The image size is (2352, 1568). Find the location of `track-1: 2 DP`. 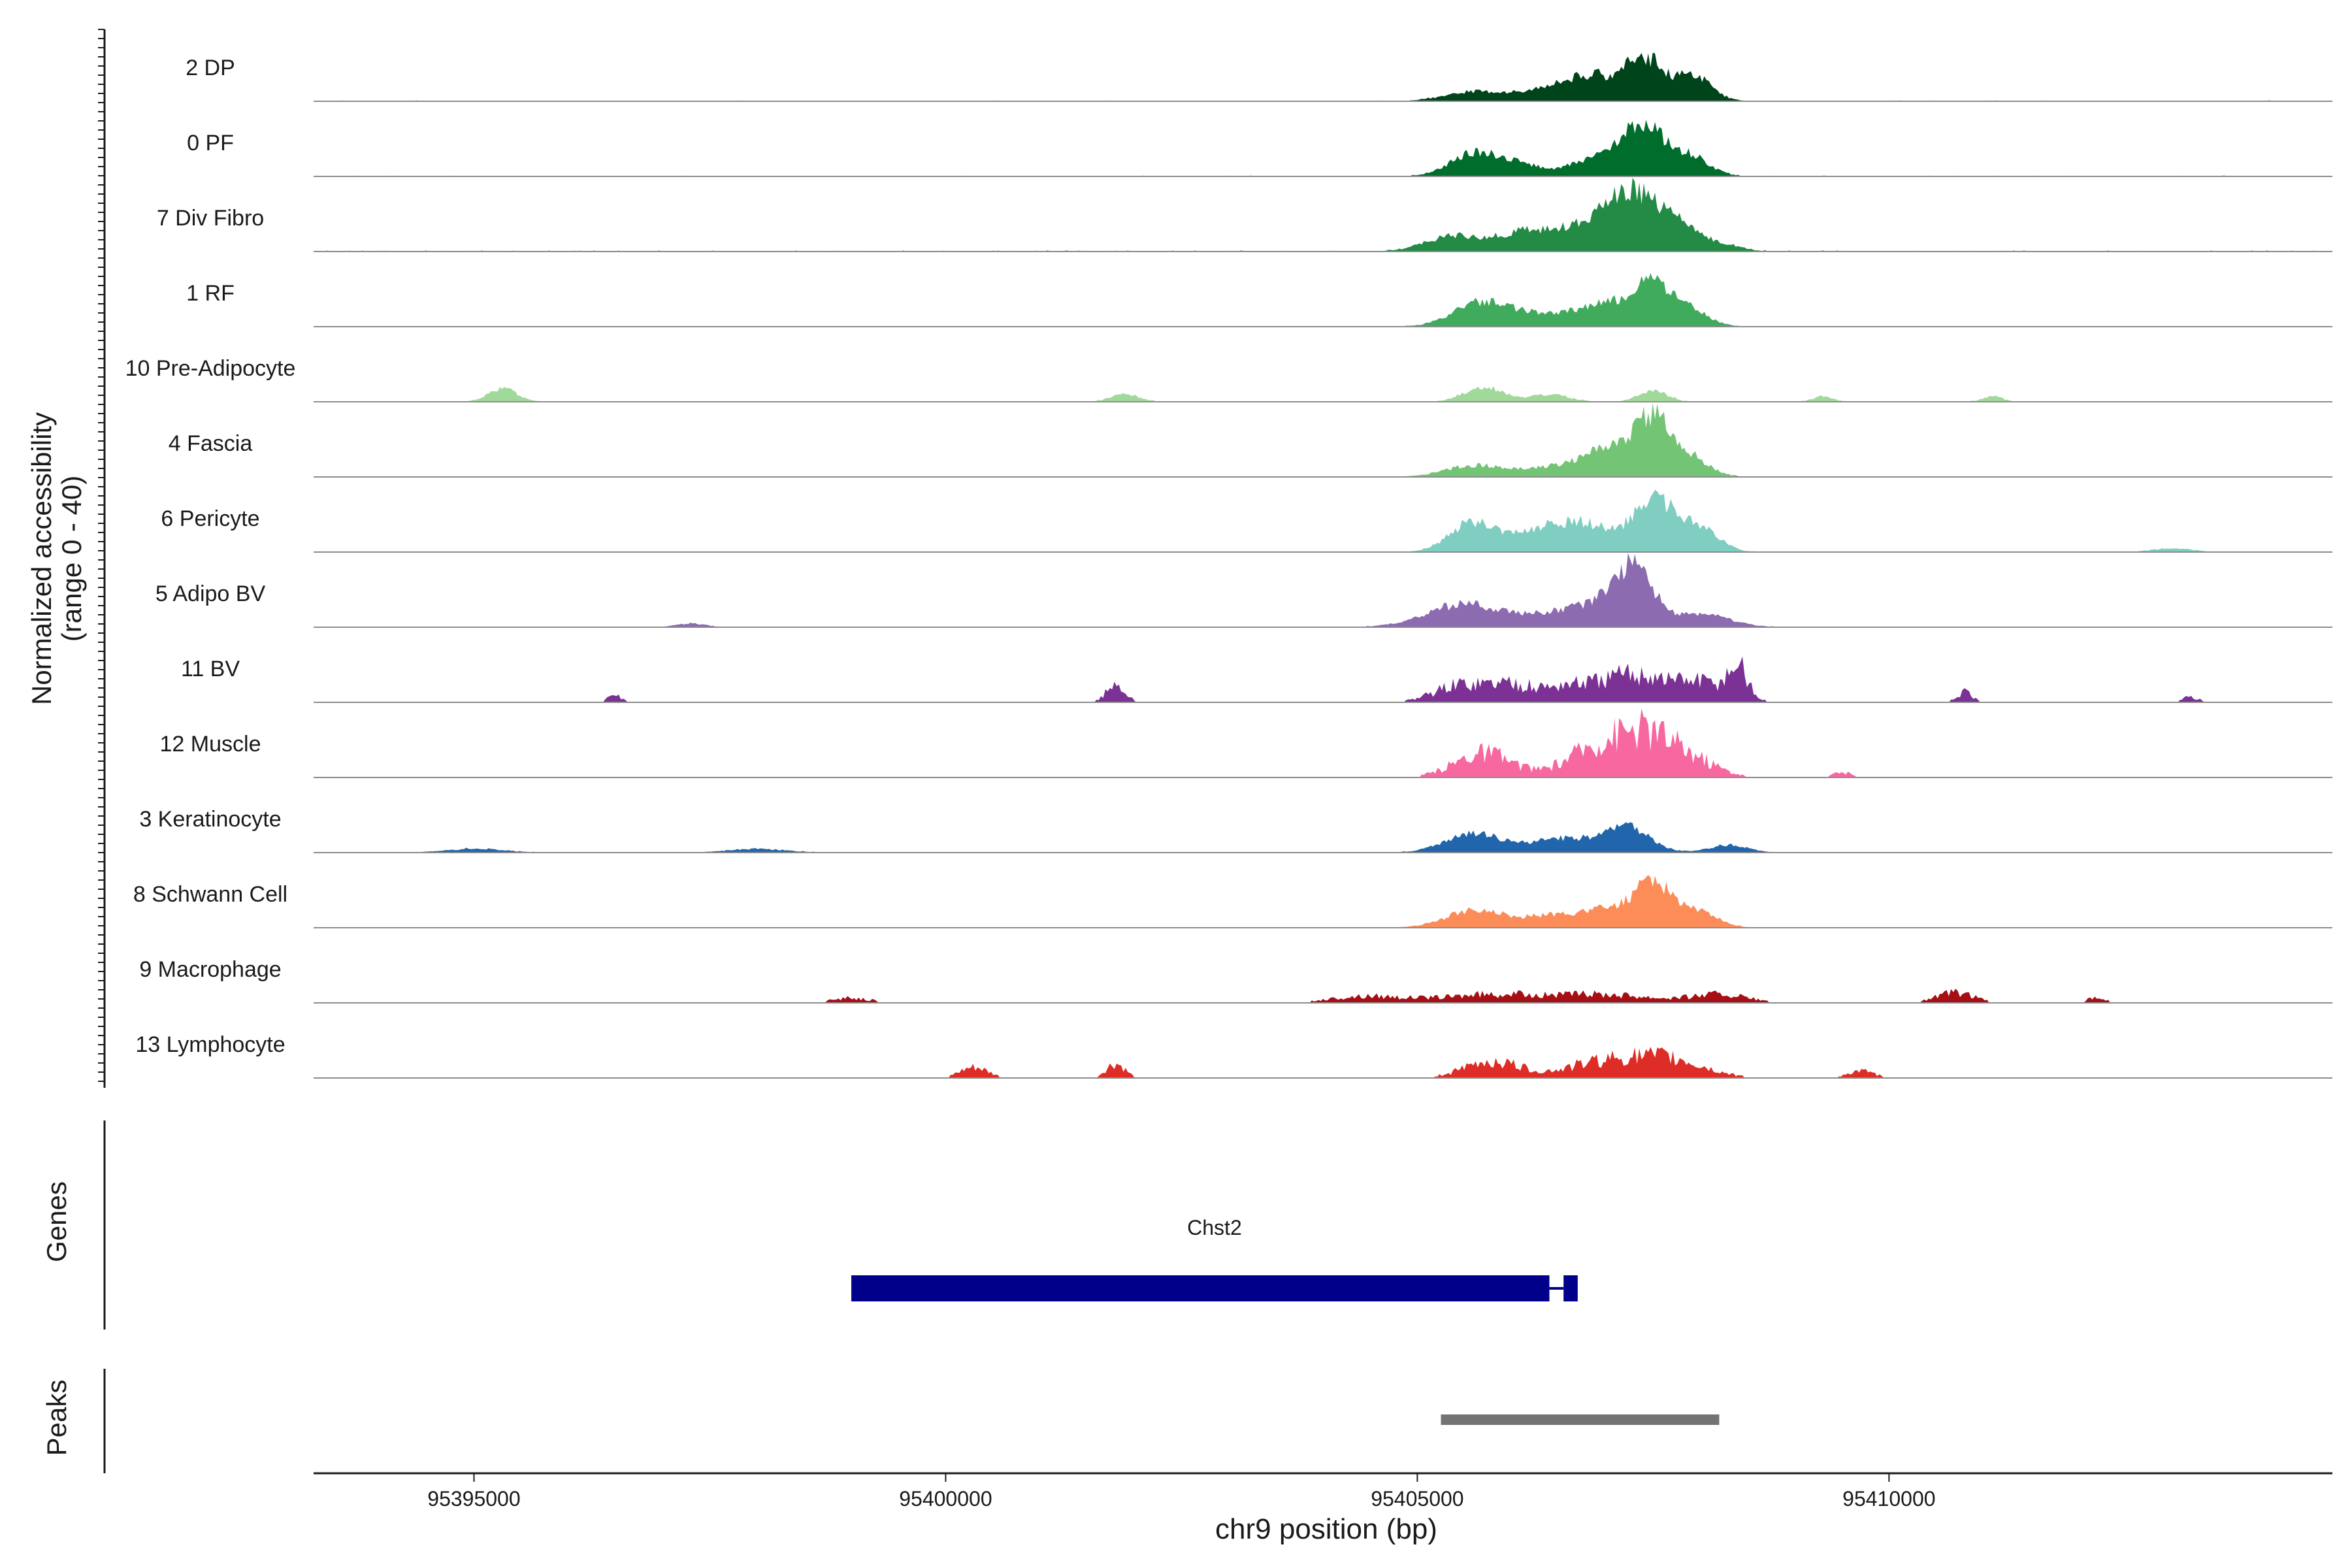

track-1: 2 DP is located at coordinates (1259, 77).